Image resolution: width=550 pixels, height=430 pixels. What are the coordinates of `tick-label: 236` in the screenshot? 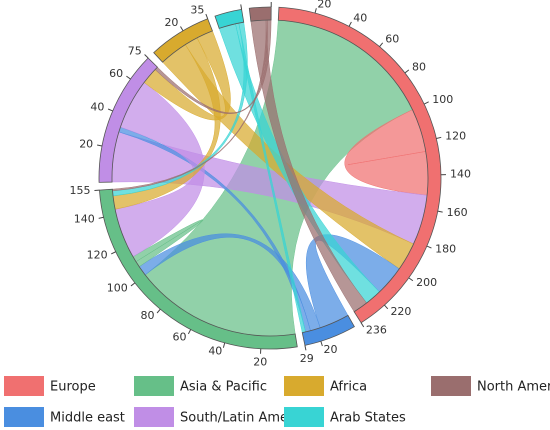 It's located at (376, 329).